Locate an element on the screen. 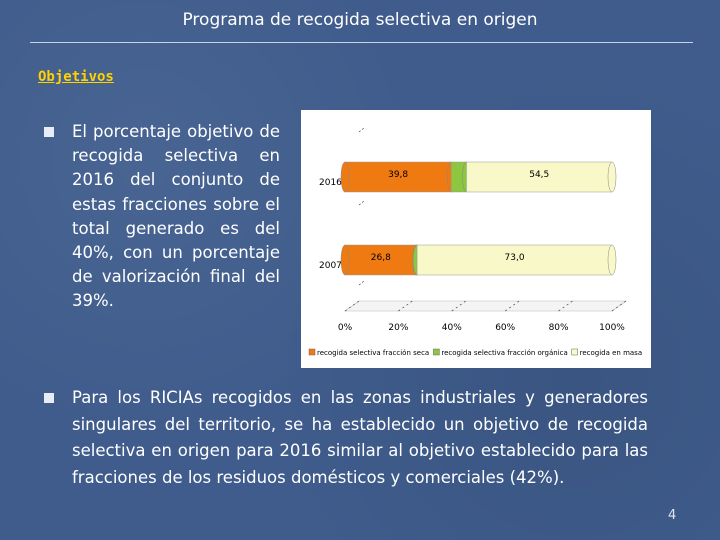 The image size is (720, 540). category-label: 2007 is located at coordinates (330, 266).